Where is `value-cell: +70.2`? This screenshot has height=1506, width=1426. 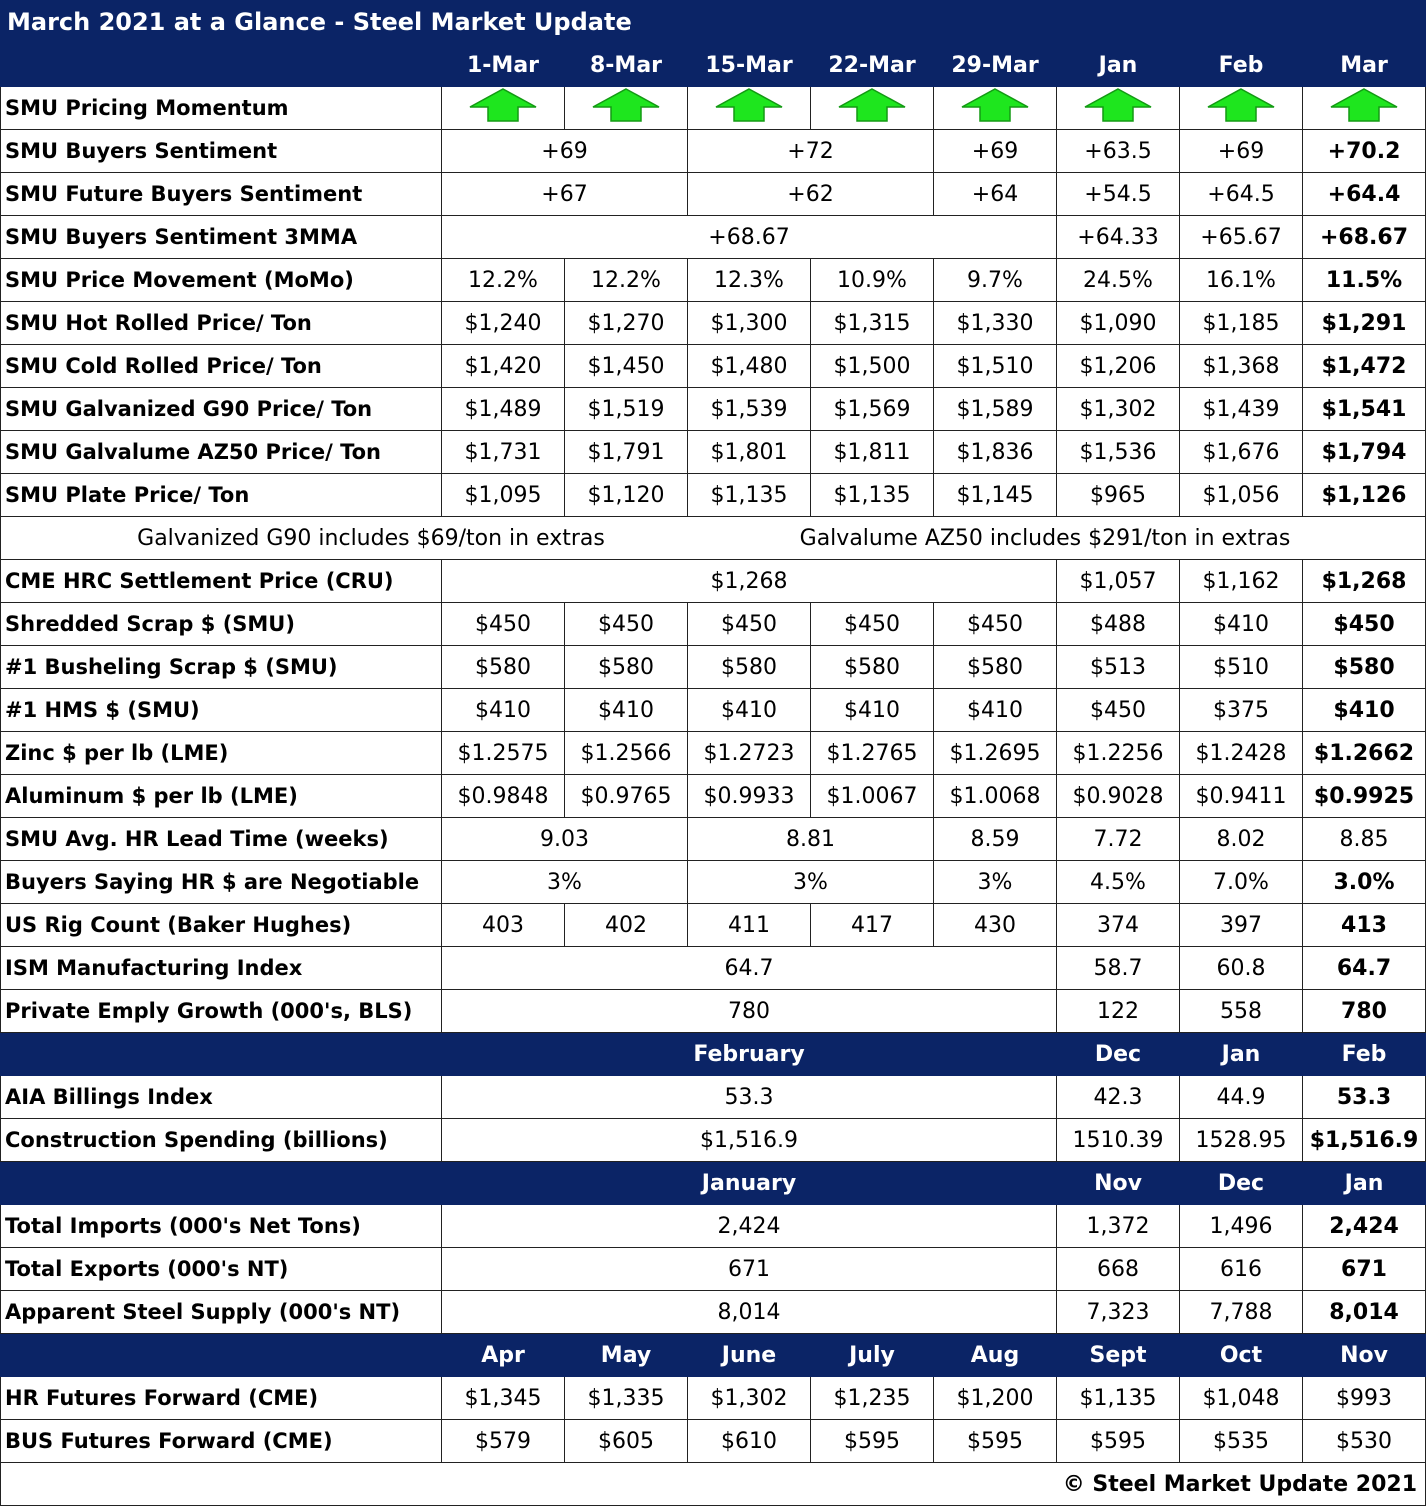
value-cell: +70.2 is located at coordinates (1363, 151).